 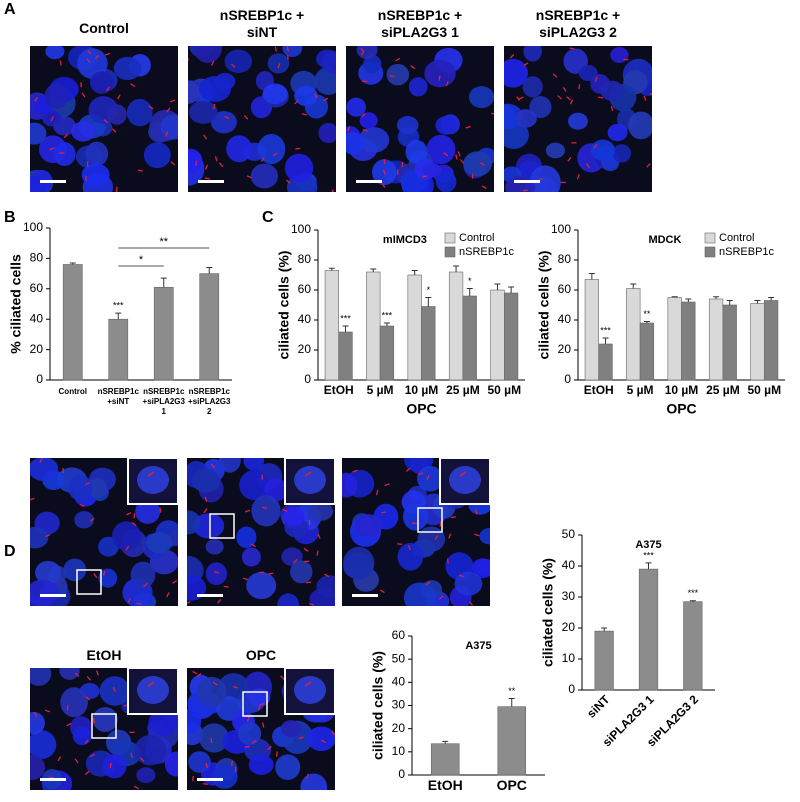 What do you see at coordinates (765, 390) in the screenshot?
I see `x-tick-label: 50 µM` at bounding box center [765, 390].